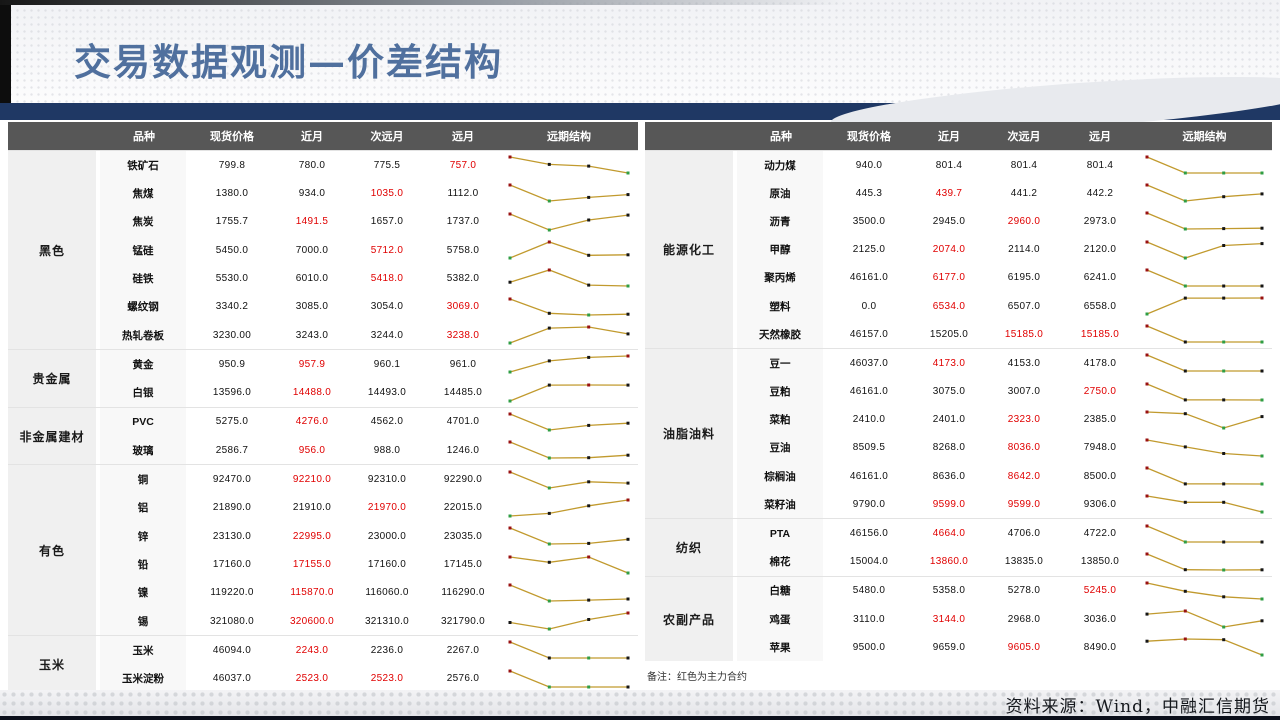 The height and width of the screenshot is (720, 1280). Describe the element at coordinates (312, 422) in the screenshot. I see `price-cell: 4276.0` at that location.